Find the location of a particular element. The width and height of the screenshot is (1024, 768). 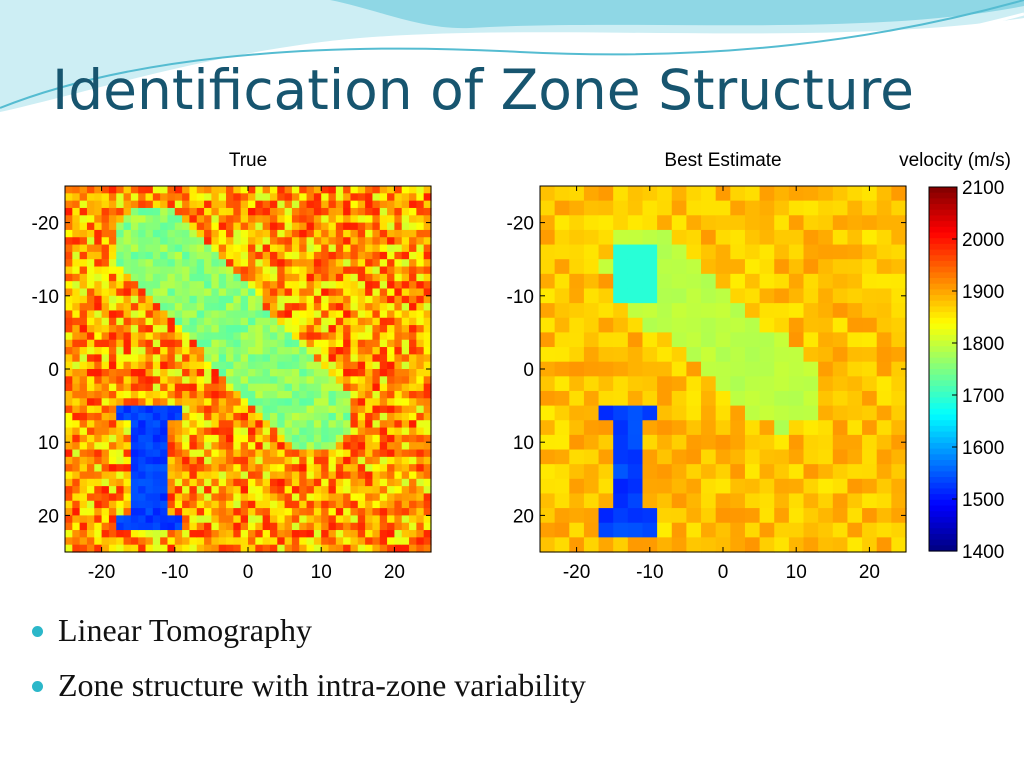

bullet-dot-icon is located at coordinates (37, 631).